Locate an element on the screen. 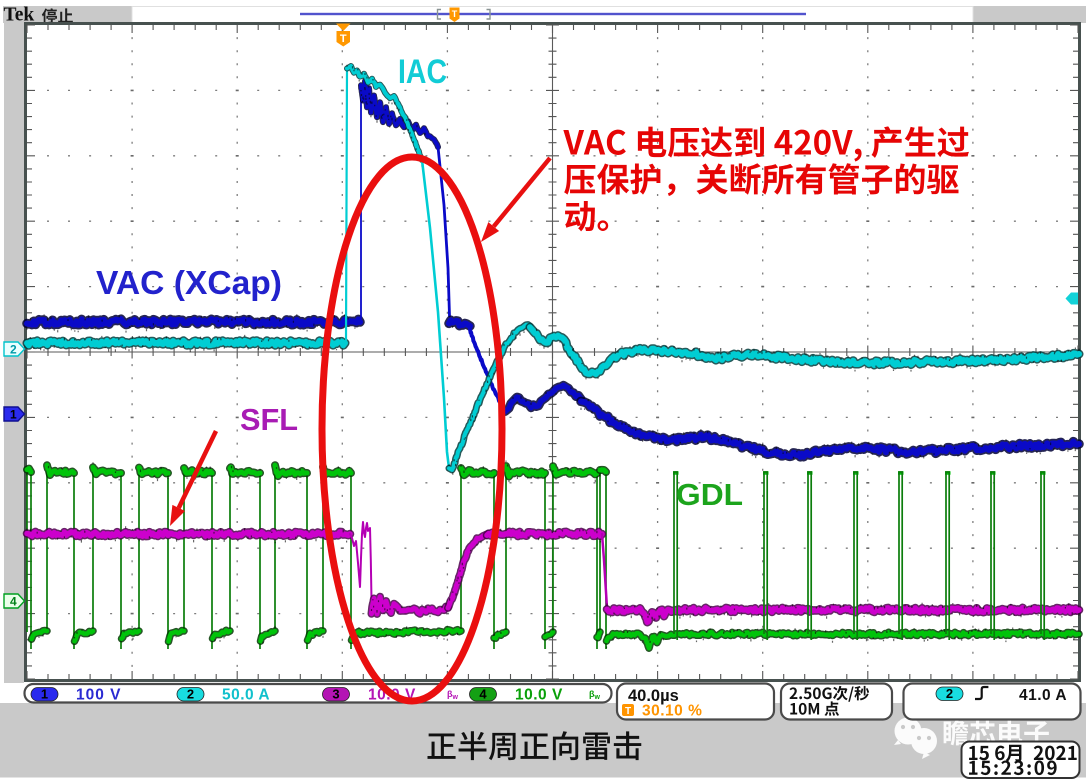 The height and width of the screenshot is (784, 1086). svg-text: SFL is located at coordinates (269, 419).